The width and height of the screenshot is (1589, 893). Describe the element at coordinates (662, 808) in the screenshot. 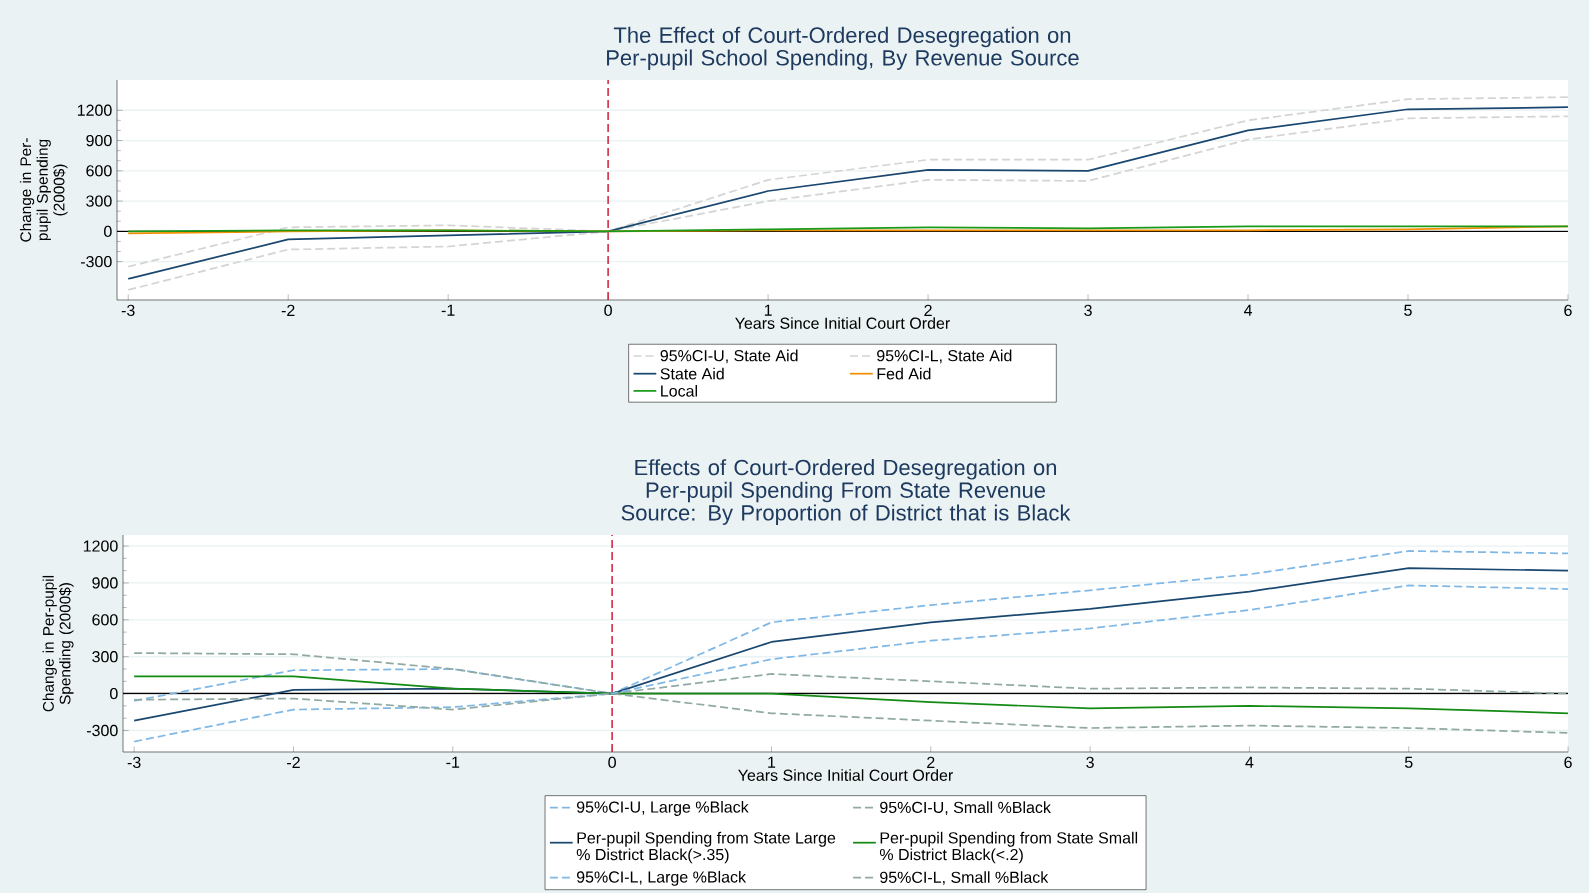

I see `legend-label: 95%CI-U, Large %Black` at that location.